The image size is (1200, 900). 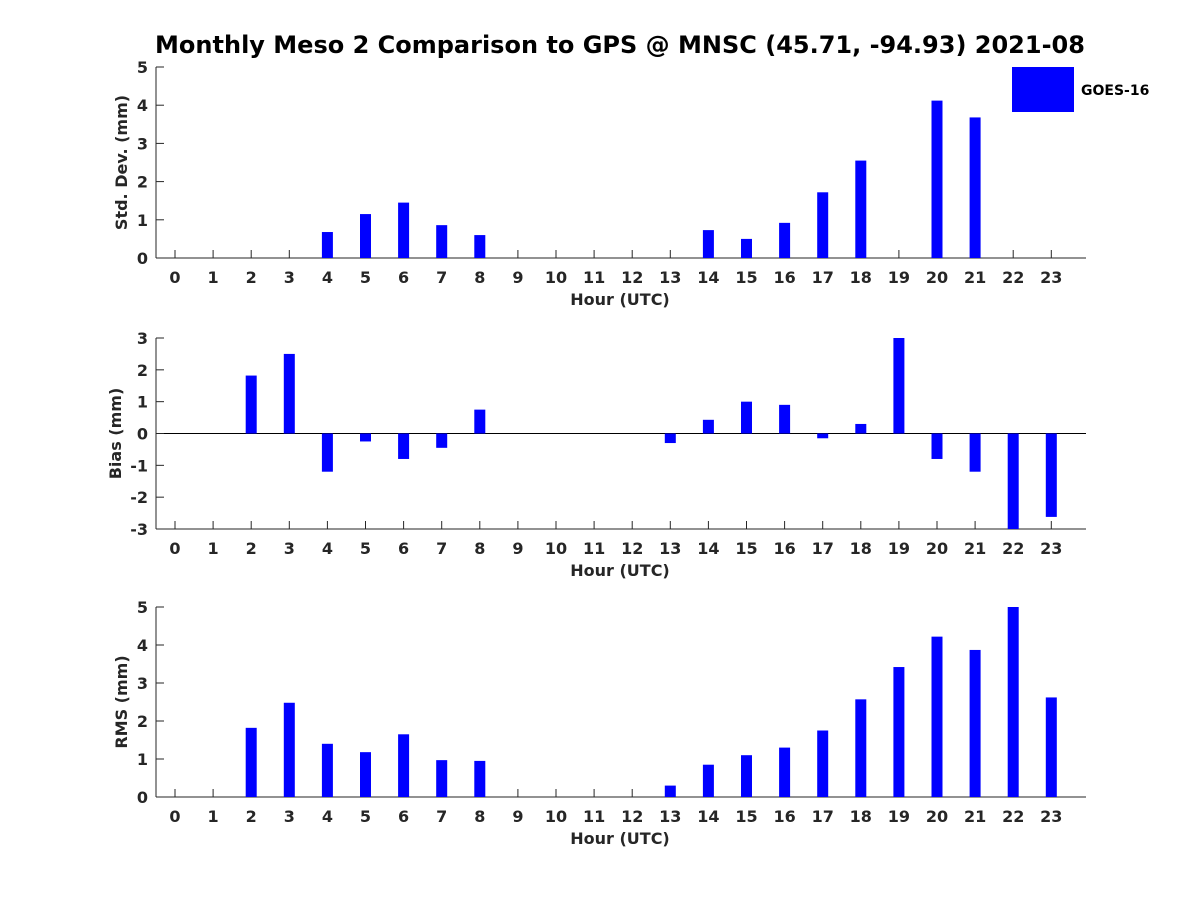 What do you see at coordinates (937, 816) in the screenshot?
I see `x-tick-label: 20` at bounding box center [937, 816].